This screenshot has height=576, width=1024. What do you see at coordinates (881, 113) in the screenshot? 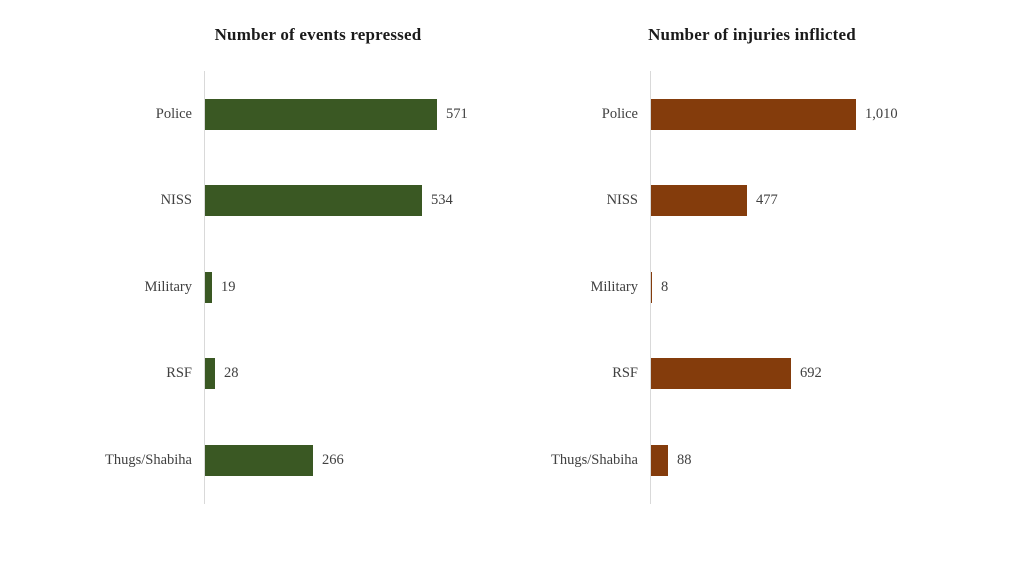
I see `value-label: 1,010` at bounding box center [881, 113].